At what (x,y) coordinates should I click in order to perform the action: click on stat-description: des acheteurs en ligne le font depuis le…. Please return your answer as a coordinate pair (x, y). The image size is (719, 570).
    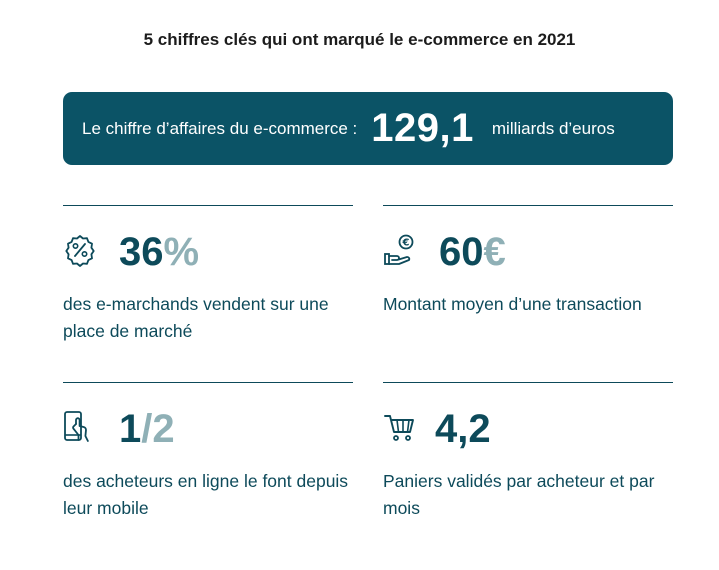
    Looking at the image, I should click on (206, 494).